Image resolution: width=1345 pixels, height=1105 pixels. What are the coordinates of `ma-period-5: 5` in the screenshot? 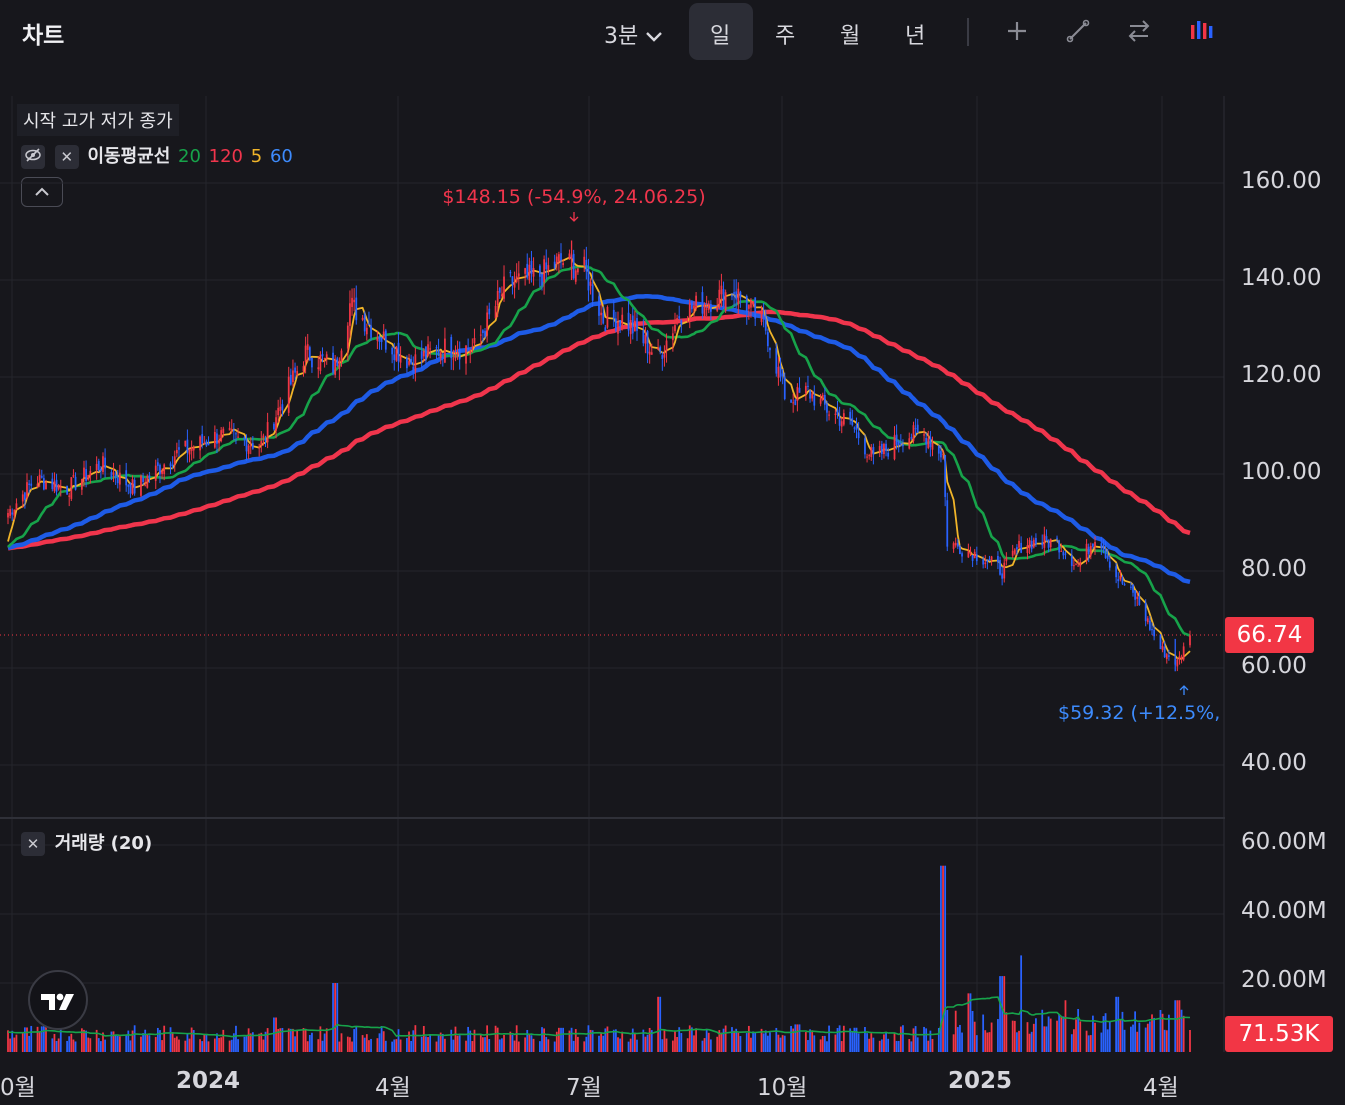 It's located at (256, 156).